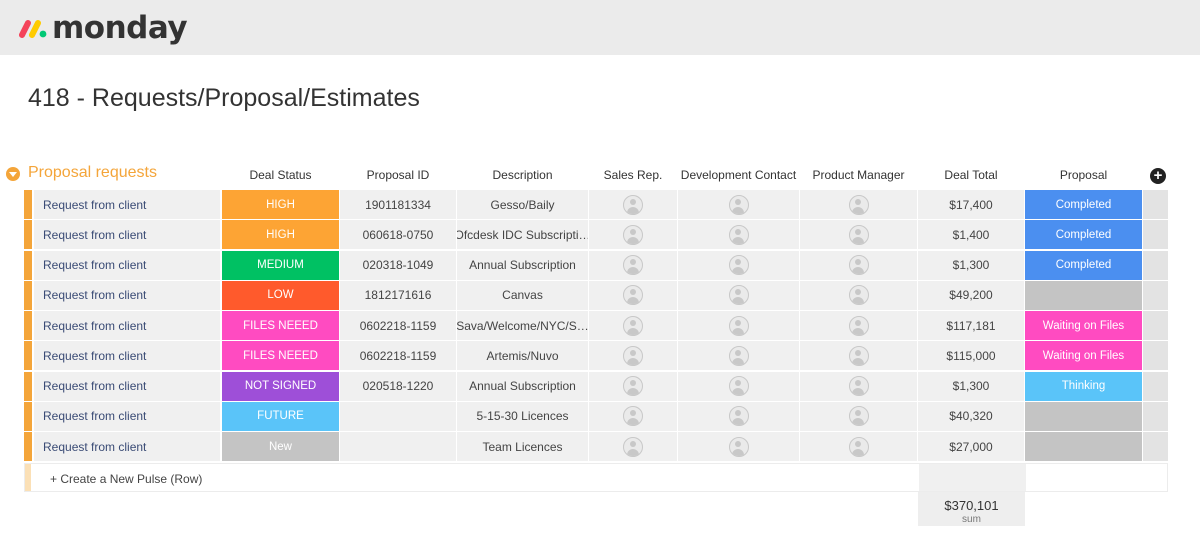 The height and width of the screenshot is (549, 1200). I want to click on proposal-status-cell: Thinking, so click(1083, 386).